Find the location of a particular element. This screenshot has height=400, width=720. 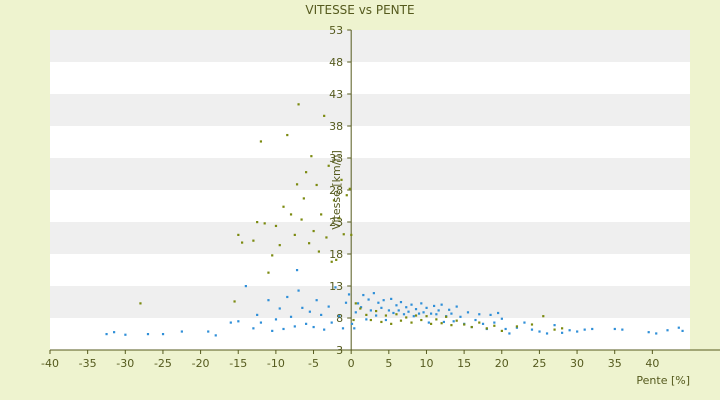

y-tick-label: 28 is located at coordinates (336, 190).